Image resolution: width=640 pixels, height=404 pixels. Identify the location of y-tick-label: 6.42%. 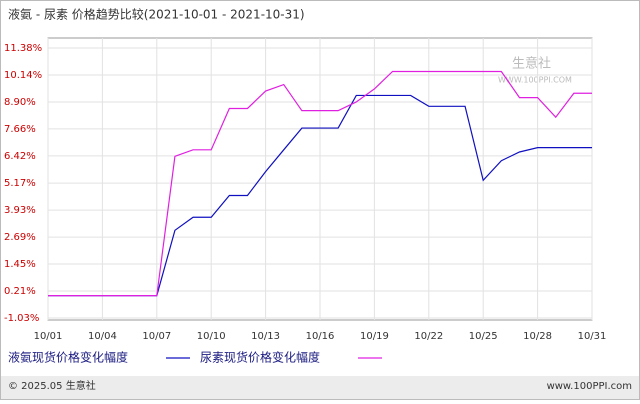
(20, 156).